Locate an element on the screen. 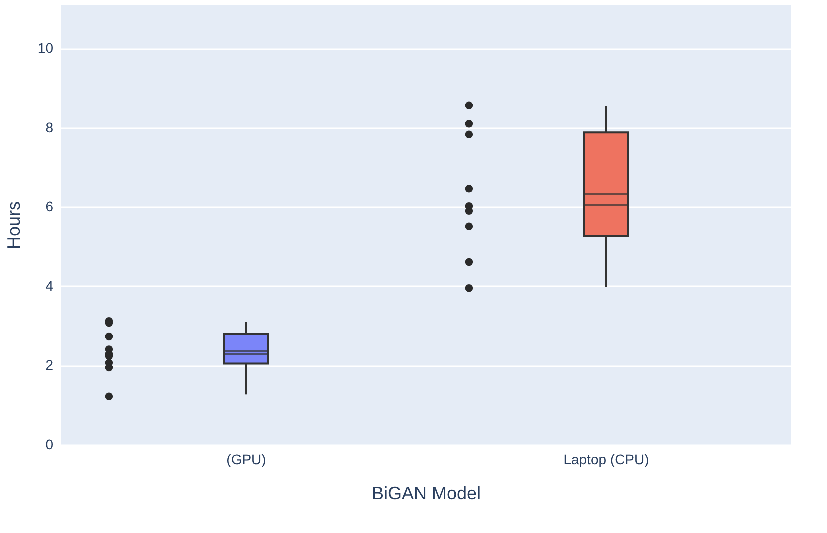  y-tick-label: 0 is located at coordinates (50, 444).